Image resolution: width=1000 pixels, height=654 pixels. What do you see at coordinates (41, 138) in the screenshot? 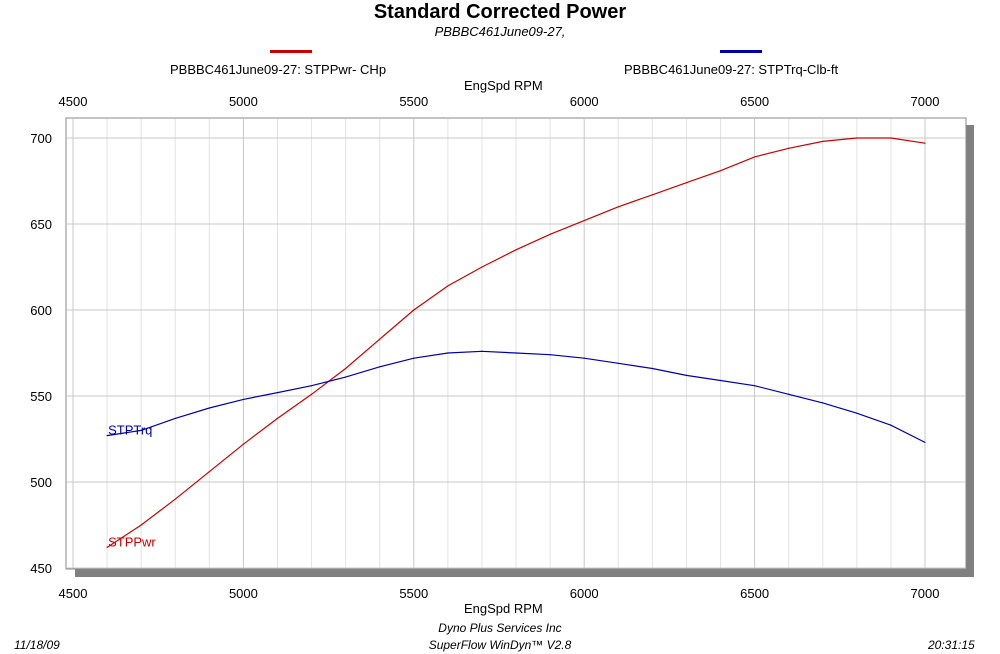
I see `y-tick-label: 700` at bounding box center [41, 138].